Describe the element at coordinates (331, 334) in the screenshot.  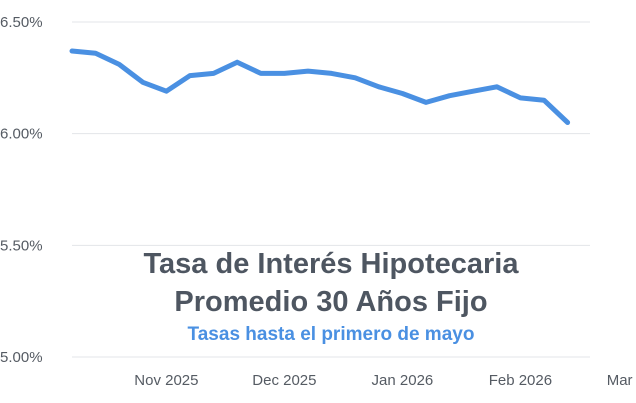
I see `chart-subtitle: Tasas hasta el primero de mayo` at that location.